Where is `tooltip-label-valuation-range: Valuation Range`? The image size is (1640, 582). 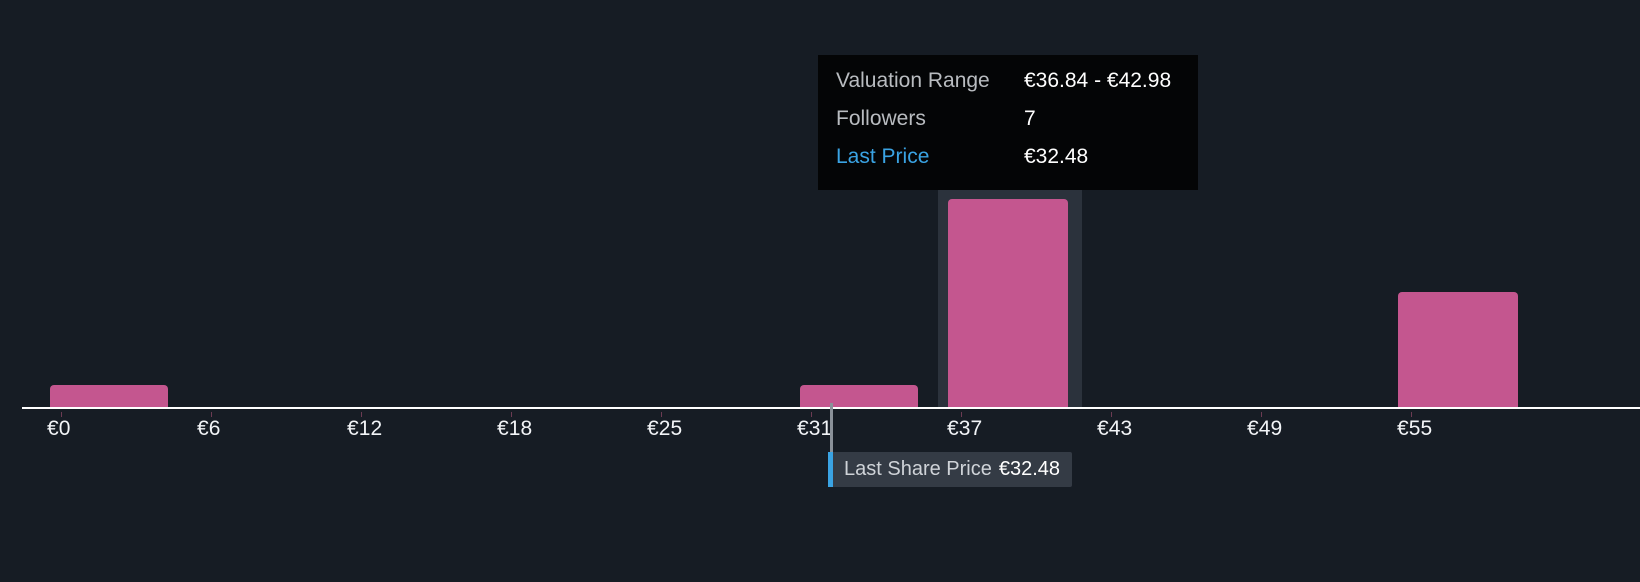
tooltip-label-valuation-range: Valuation Range is located at coordinates (913, 80).